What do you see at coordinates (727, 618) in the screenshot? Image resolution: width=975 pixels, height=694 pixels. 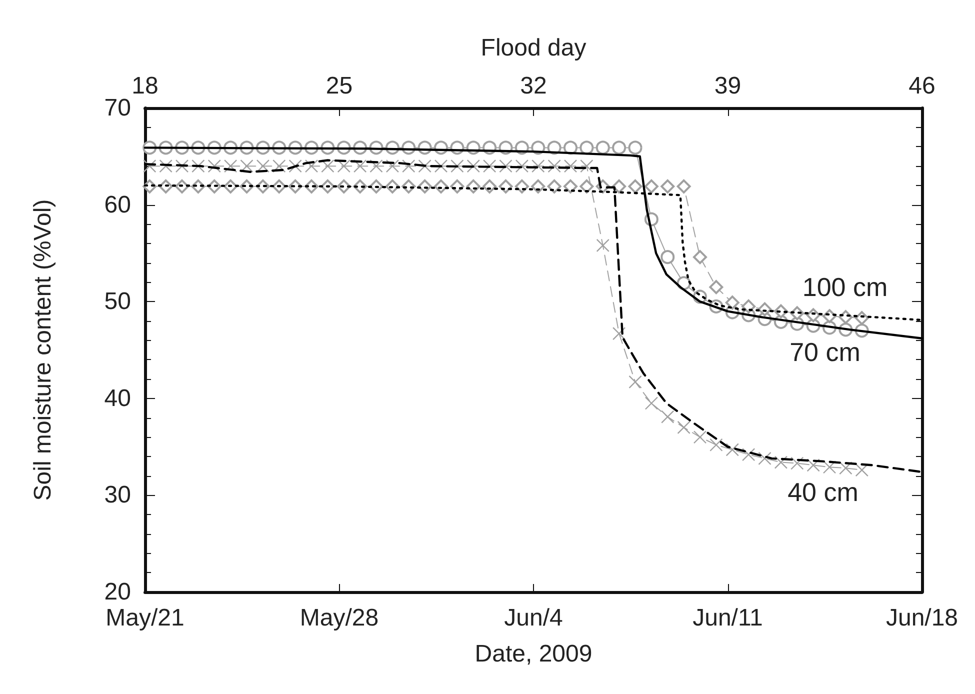 I see `x-tick-label: Jun/11` at bounding box center [727, 618].